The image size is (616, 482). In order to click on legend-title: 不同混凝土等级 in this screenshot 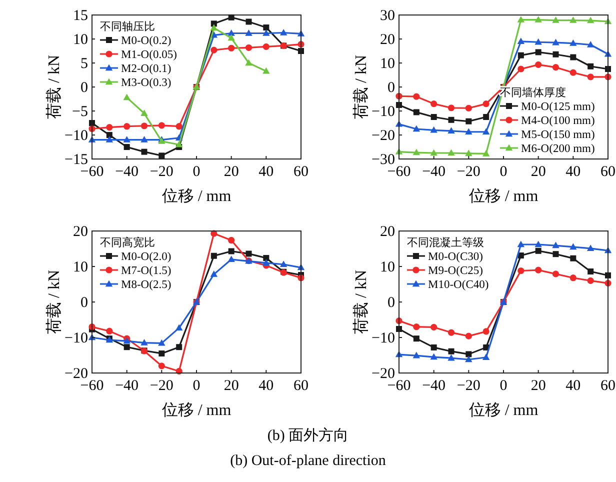, I will do `click(445, 242)`.